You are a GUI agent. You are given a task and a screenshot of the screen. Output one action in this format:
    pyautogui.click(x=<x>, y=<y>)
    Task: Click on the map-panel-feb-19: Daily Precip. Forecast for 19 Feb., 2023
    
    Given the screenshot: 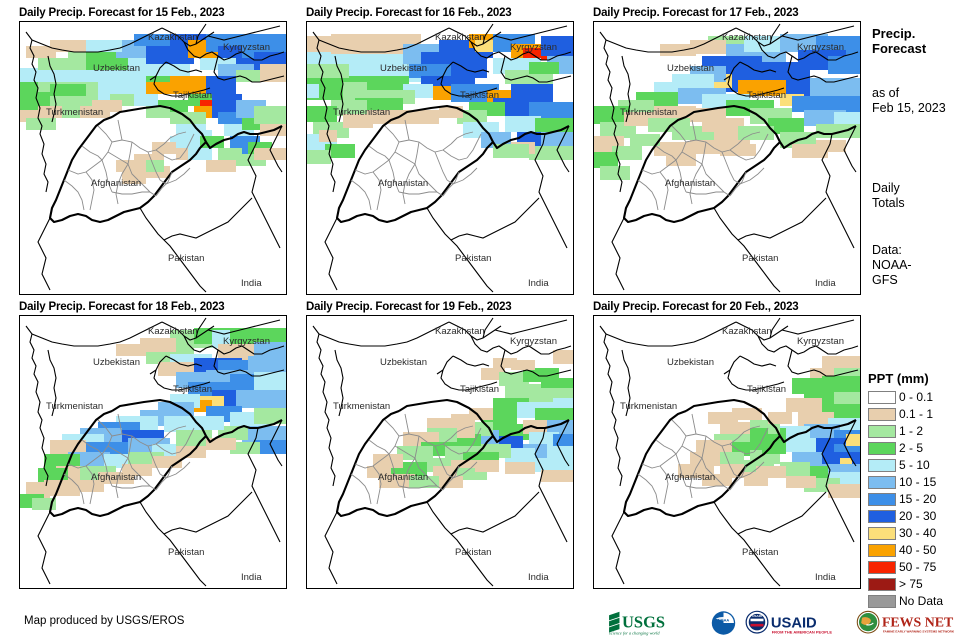 What is the action you would take?
    pyautogui.click(x=440, y=444)
    